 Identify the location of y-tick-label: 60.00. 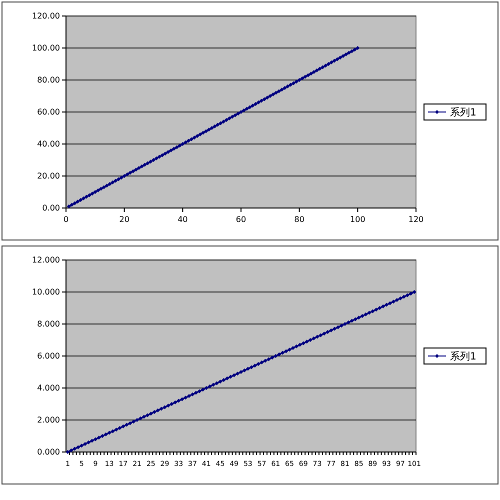
(48, 112).